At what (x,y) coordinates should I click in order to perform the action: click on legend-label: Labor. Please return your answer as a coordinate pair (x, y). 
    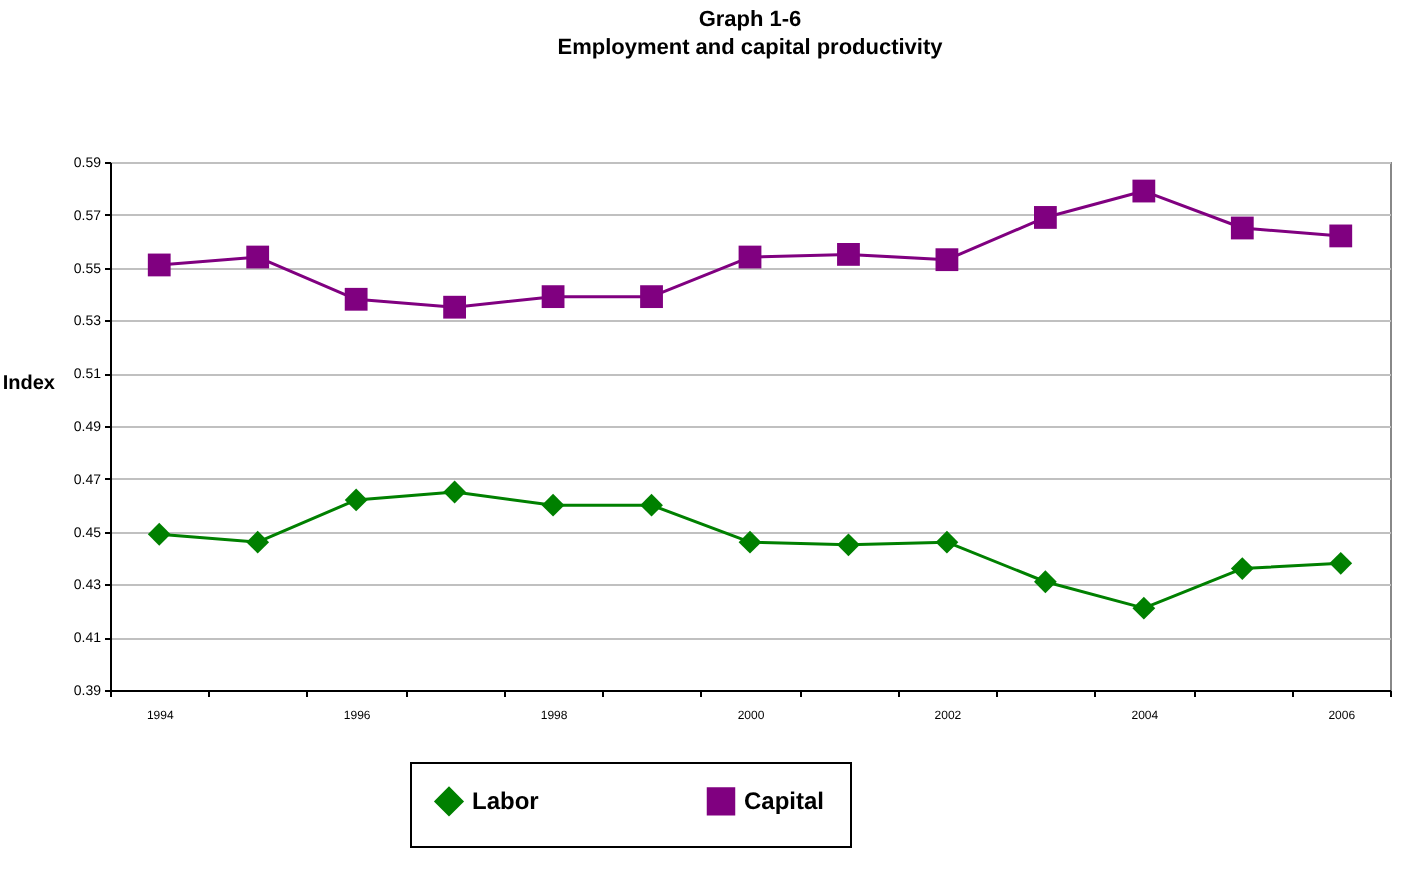
    Looking at the image, I should click on (506, 801).